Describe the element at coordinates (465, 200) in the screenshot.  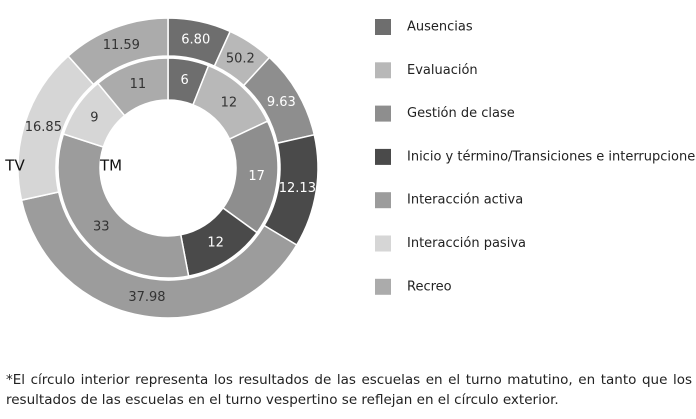
I see `legend-label: Interacción activa` at that location.